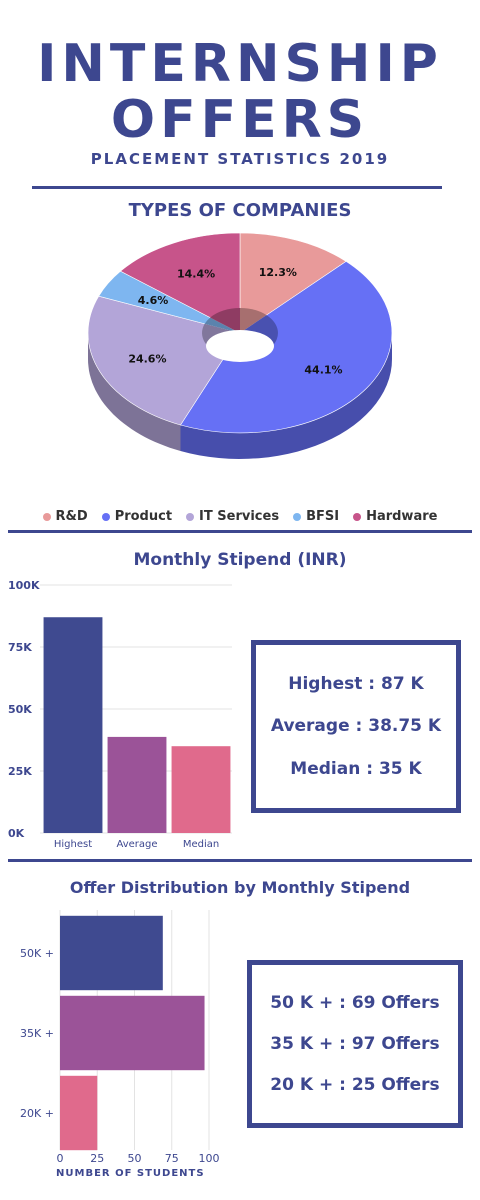 The width and height of the screenshot is (480, 1200). What do you see at coordinates (37, 1033) in the screenshot?
I see `offers-ytick-label: 35K +` at bounding box center [37, 1033].